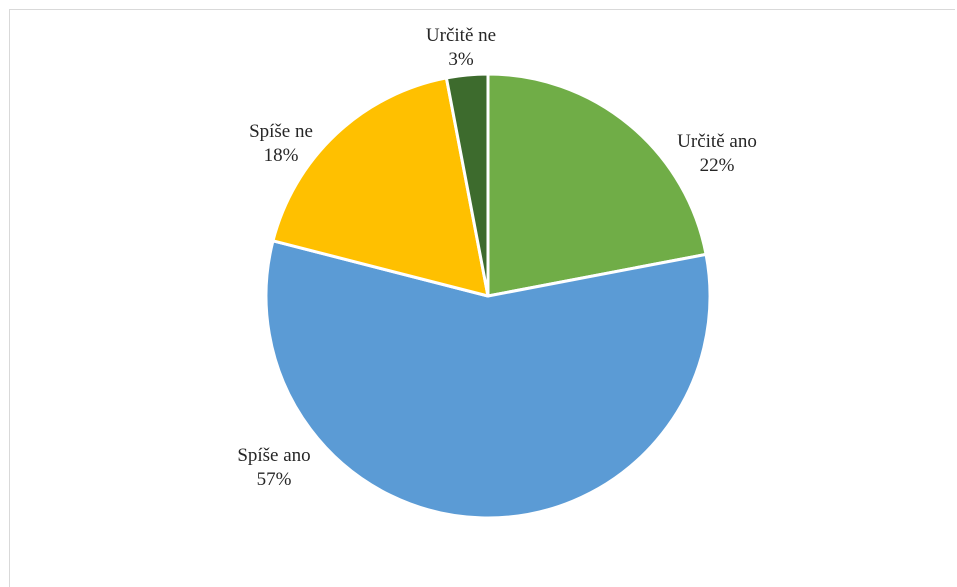 This screenshot has width=957, height=587. I want to click on category-label: Určitě ne, so click(461, 35).